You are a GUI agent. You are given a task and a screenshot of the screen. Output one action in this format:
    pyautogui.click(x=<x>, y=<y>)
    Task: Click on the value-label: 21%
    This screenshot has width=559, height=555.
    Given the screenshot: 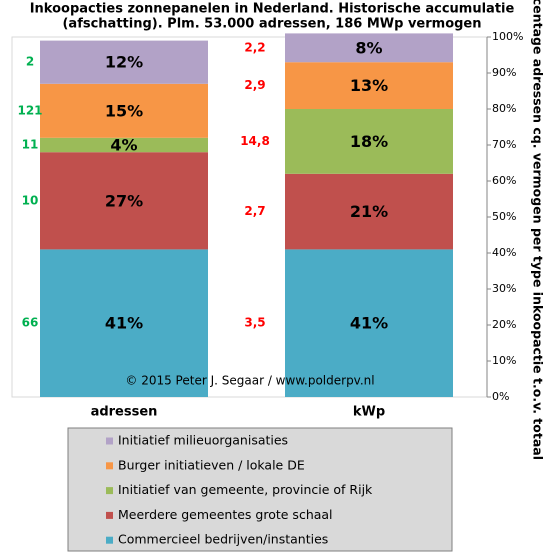 What is the action you would take?
    pyautogui.click(x=369, y=211)
    